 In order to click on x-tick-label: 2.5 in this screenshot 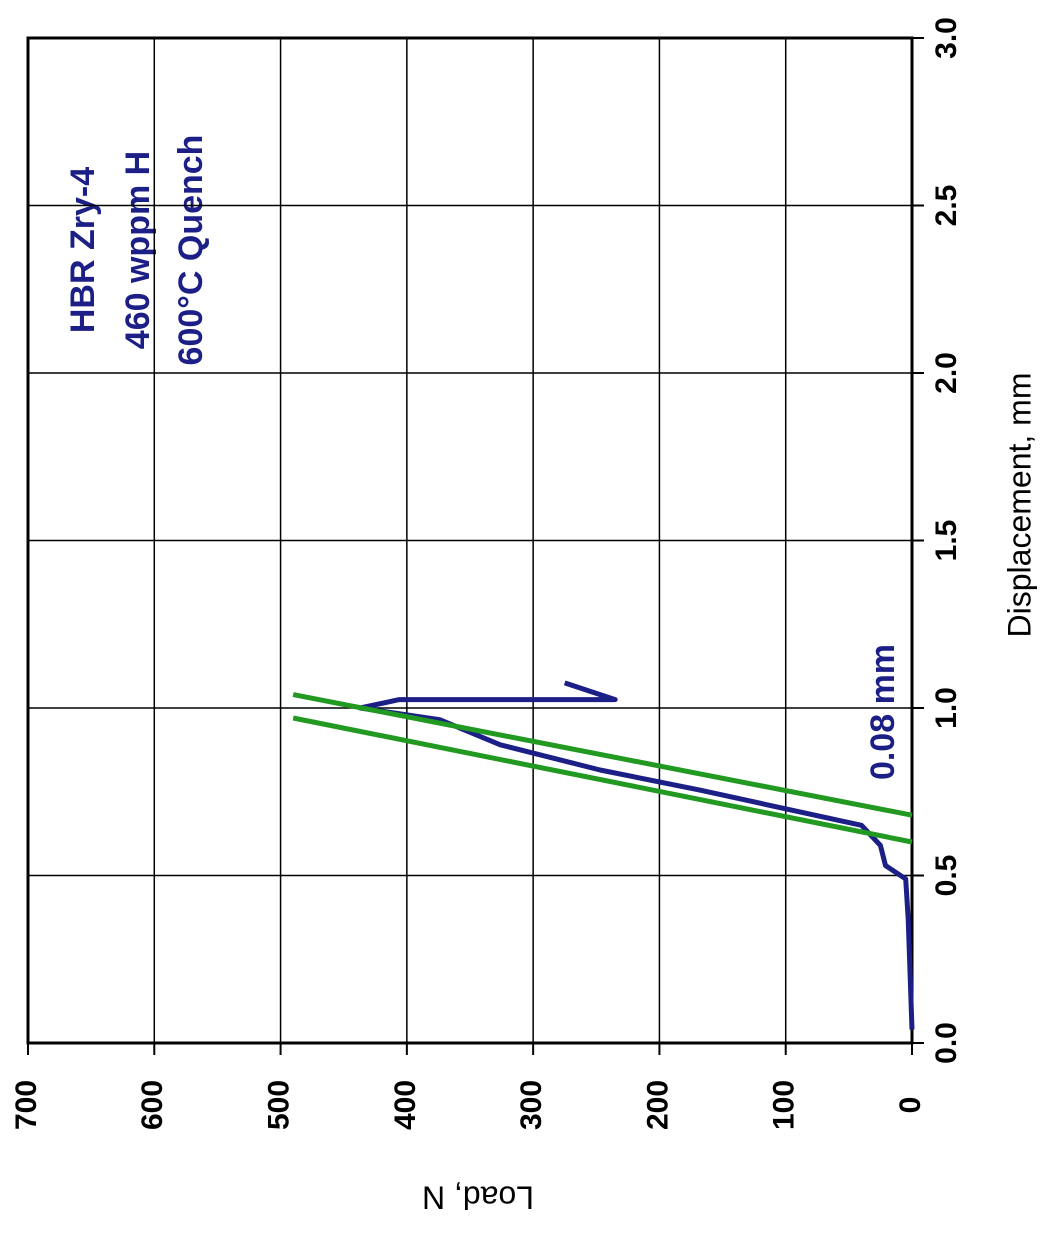, I will do `click(946, 206)`.